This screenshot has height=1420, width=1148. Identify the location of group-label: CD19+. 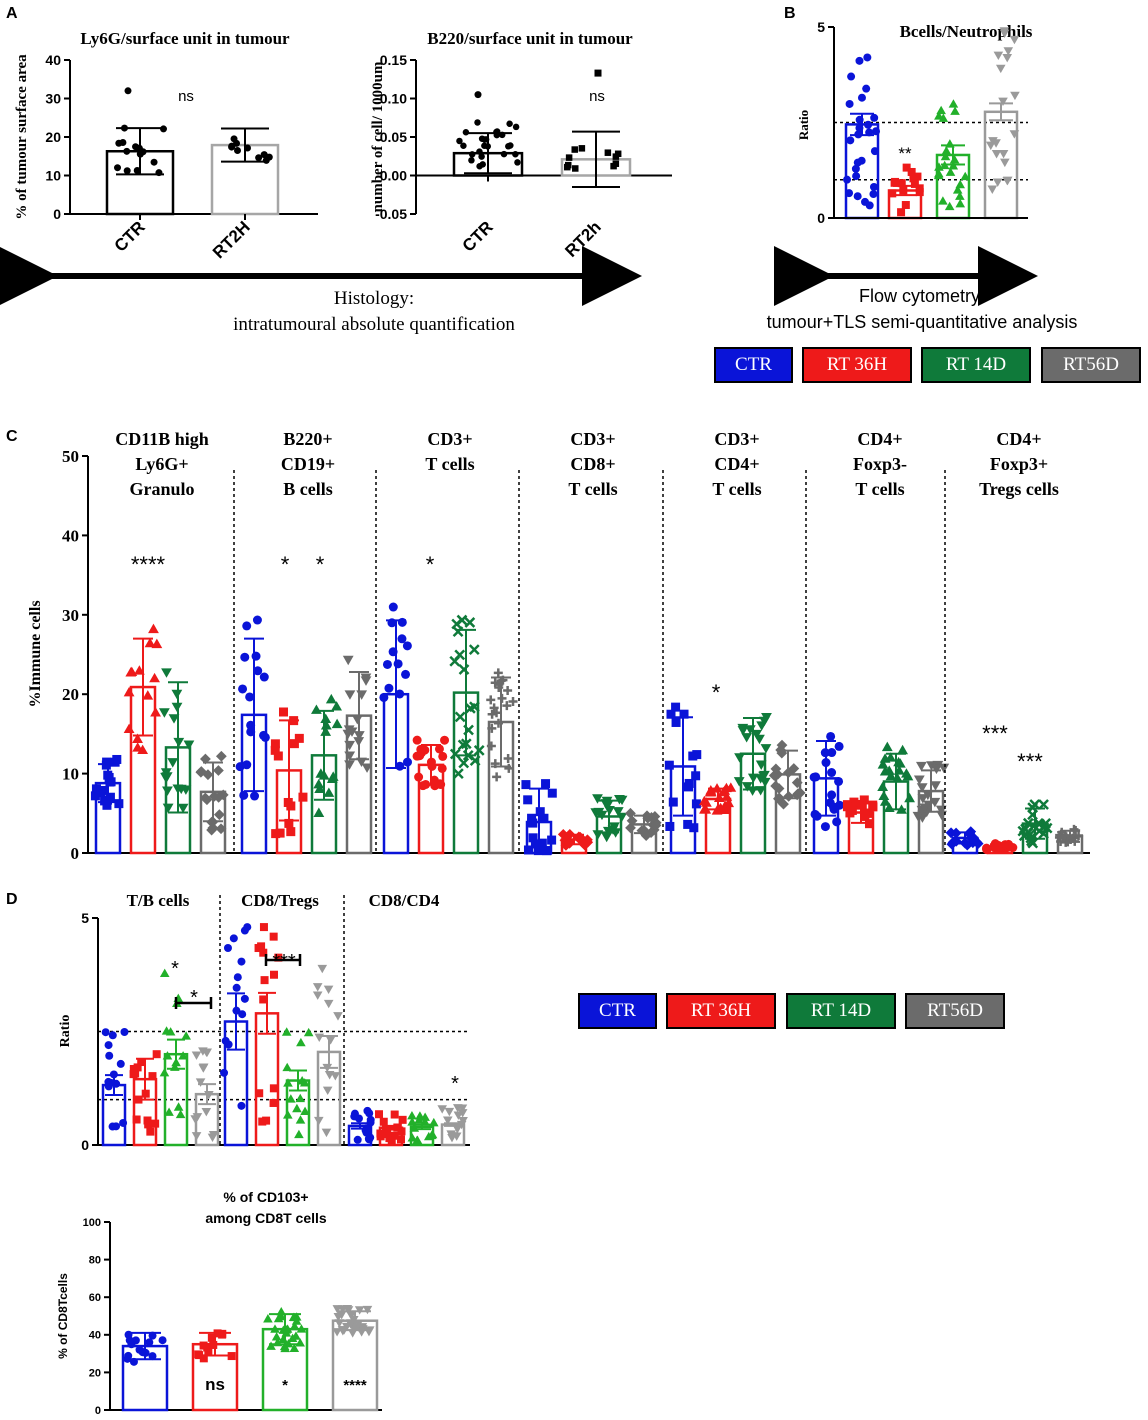
(308, 464).